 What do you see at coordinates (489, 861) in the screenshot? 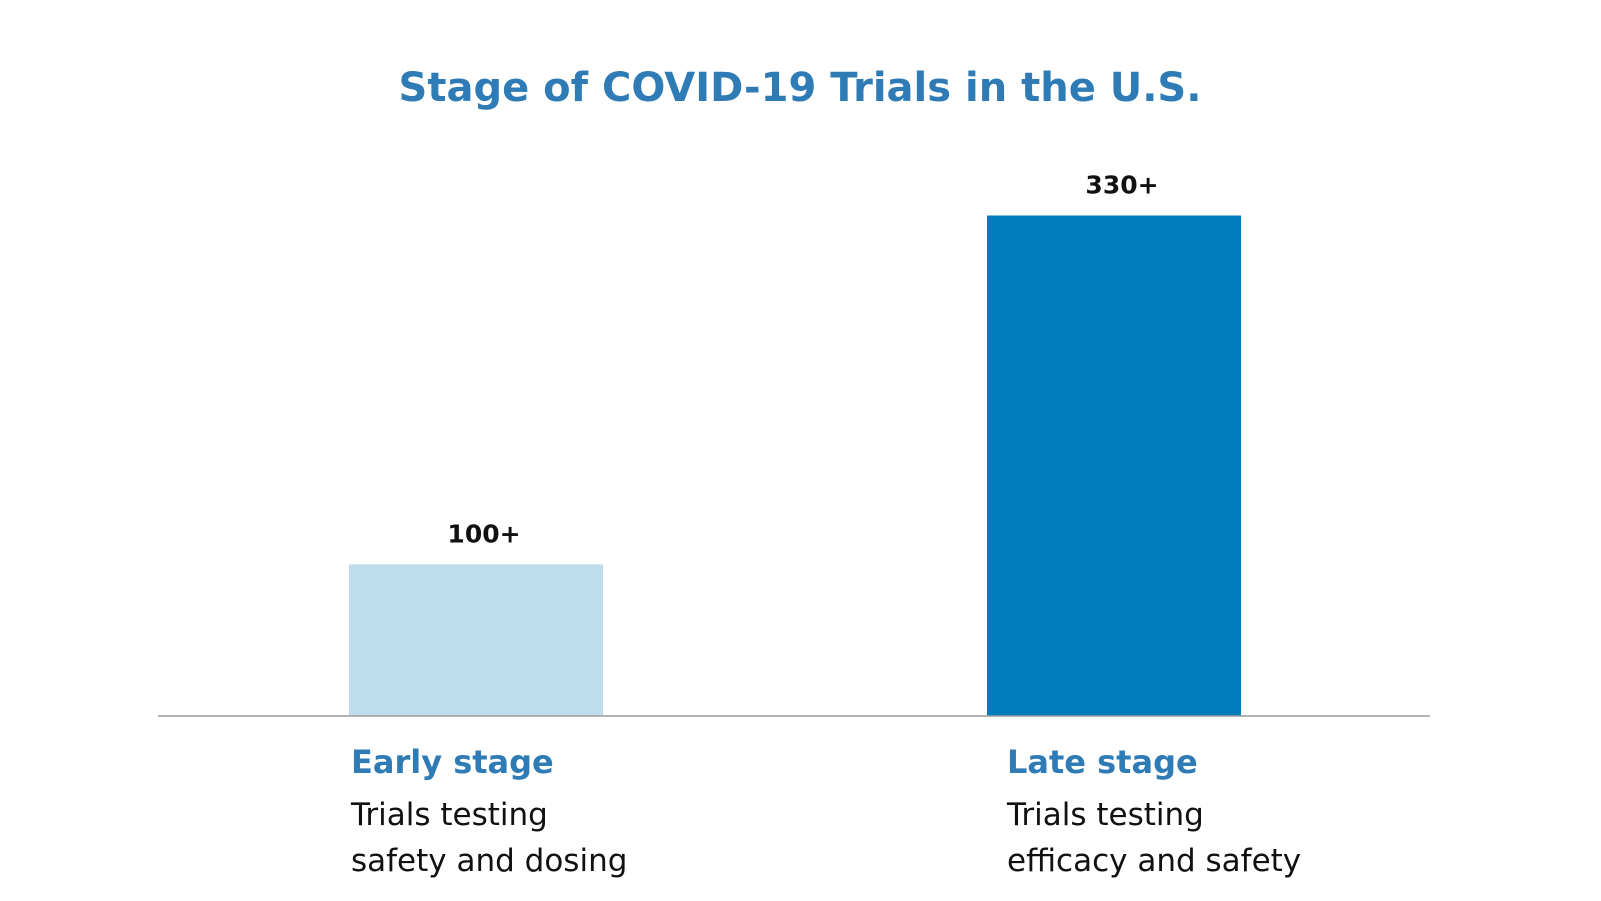
I see `category-description-line: safety and dosing` at bounding box center [489, 861].